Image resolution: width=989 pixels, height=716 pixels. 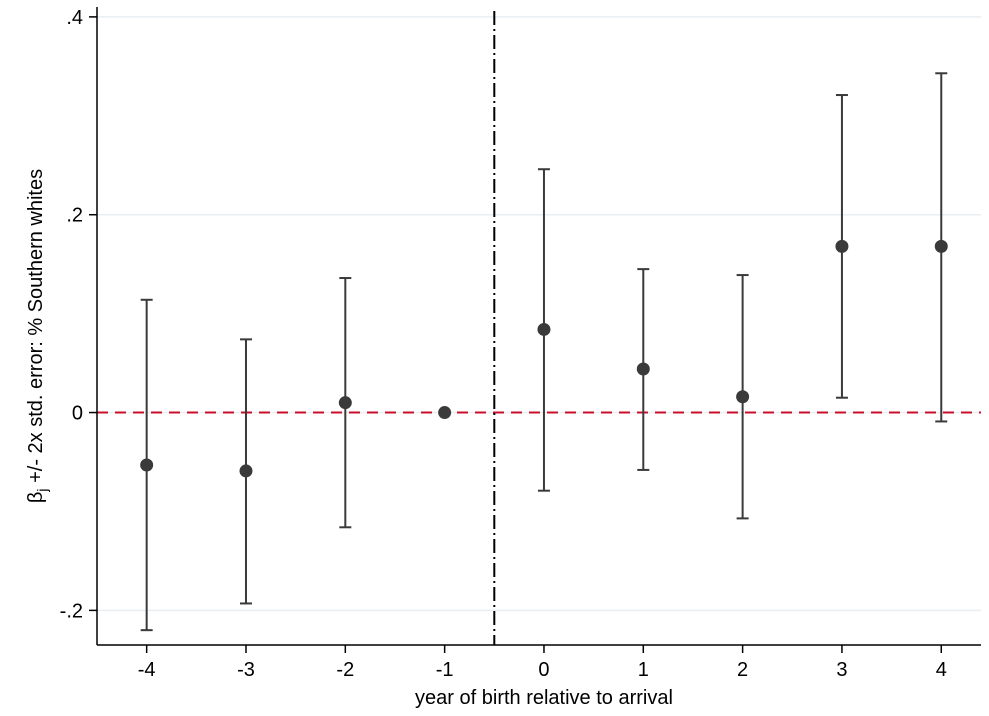 I want to click on x-tick-label: -1, so click(x=445, y=670).